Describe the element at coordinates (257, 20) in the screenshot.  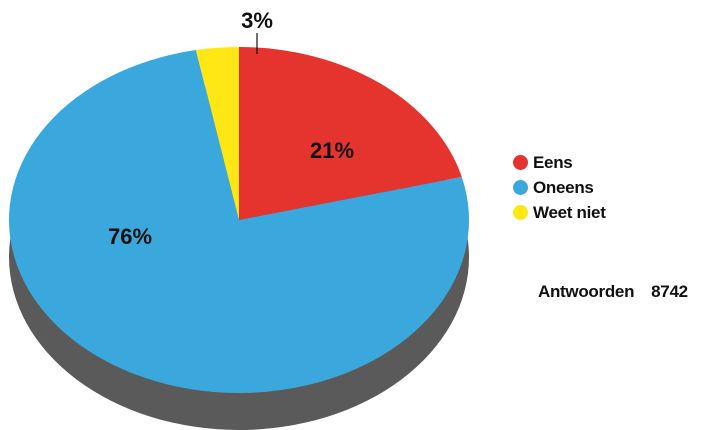
I see `slice-label-weet-niet: 3%` at that location.